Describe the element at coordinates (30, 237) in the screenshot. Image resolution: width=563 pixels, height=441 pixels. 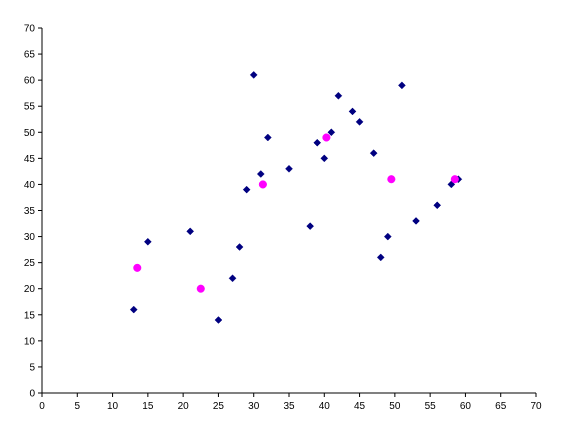
I see `y-tick-label: 30` at that location.